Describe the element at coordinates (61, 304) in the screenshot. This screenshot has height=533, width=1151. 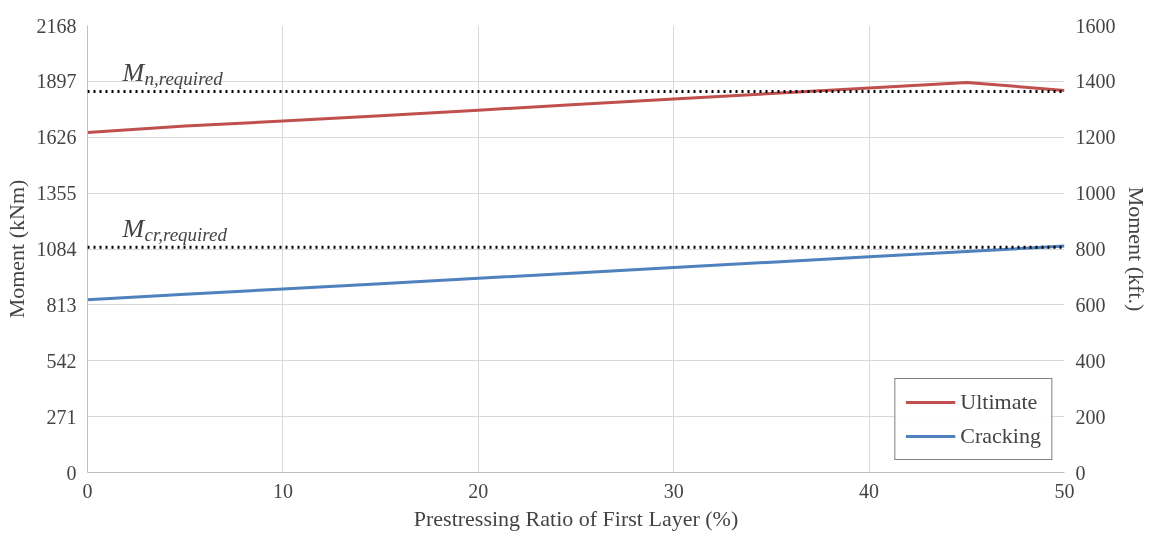
I see `y-tick-label: 813` at that location.